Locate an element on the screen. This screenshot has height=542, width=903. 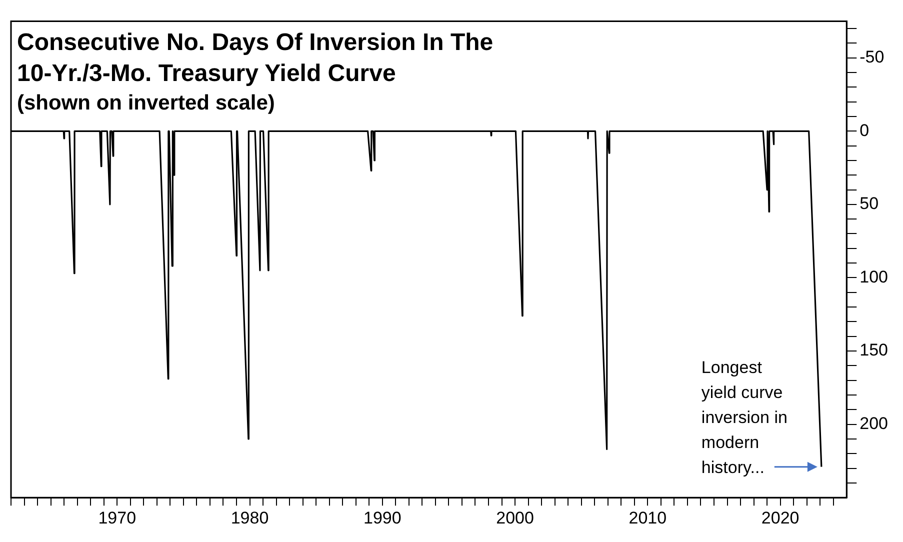
text: (shown on inverted scale) is located at coordinates (146, 102).